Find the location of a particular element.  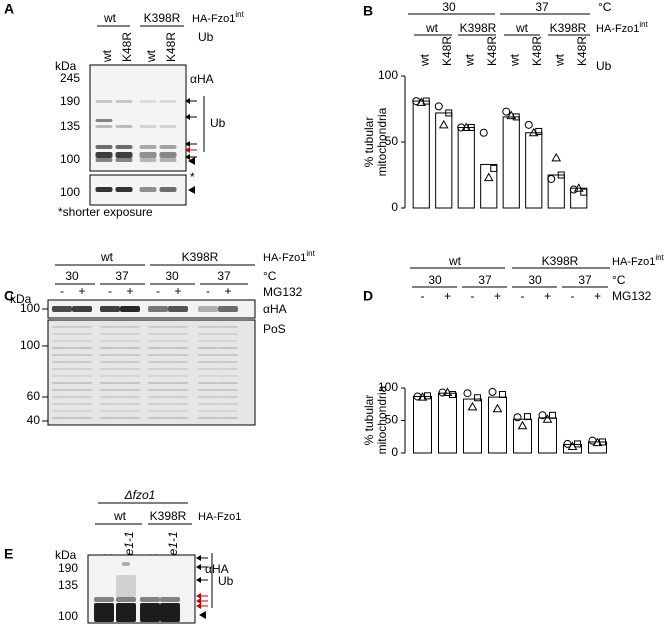

label: K48R is located at coordinates (171, 47).